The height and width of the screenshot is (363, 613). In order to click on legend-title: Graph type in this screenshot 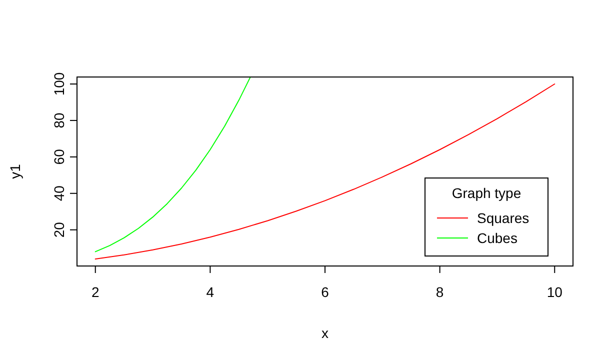, I will do `click(487, 193)`.